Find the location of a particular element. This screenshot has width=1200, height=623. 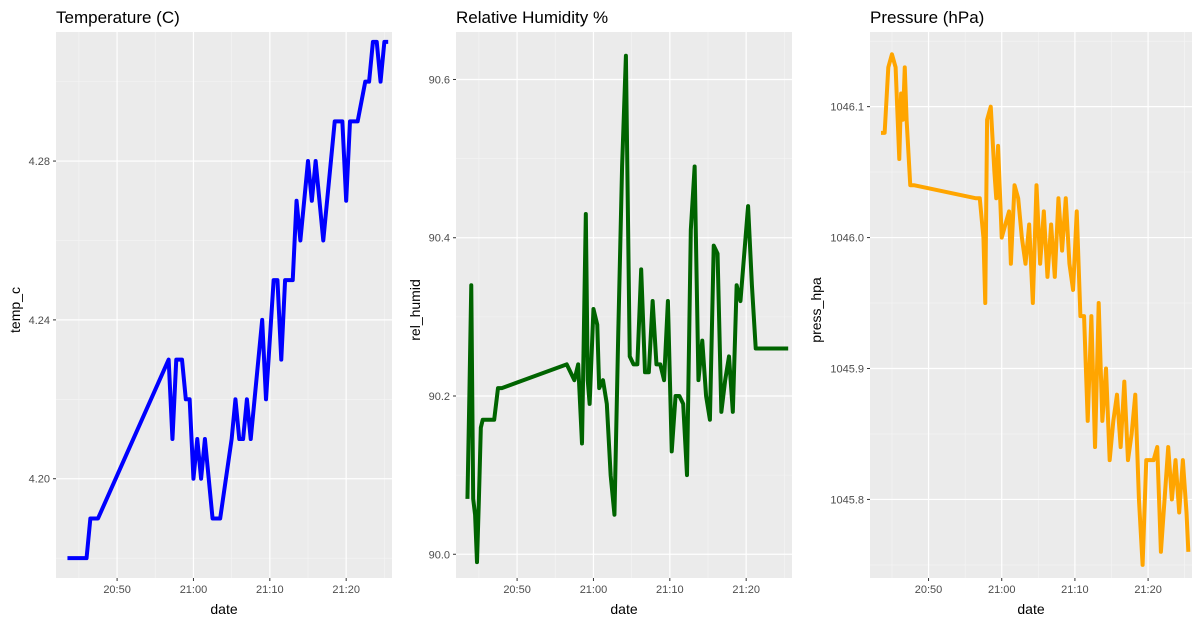

panel-title: Pressure (hPa) is located at coordinates (927, 17).